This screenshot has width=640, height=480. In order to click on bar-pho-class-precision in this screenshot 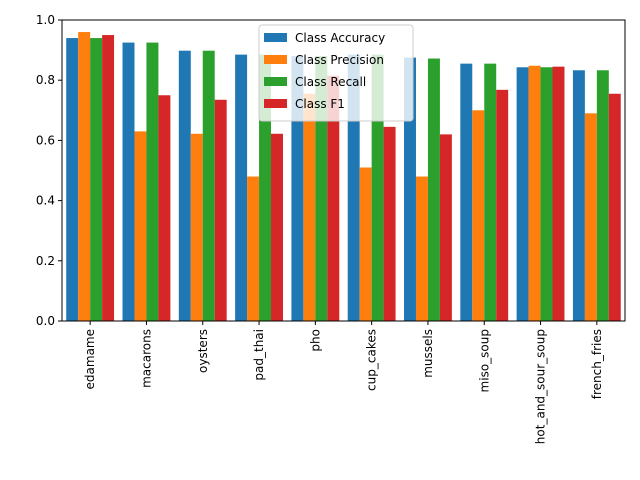, I will do `click(309, 207)`.